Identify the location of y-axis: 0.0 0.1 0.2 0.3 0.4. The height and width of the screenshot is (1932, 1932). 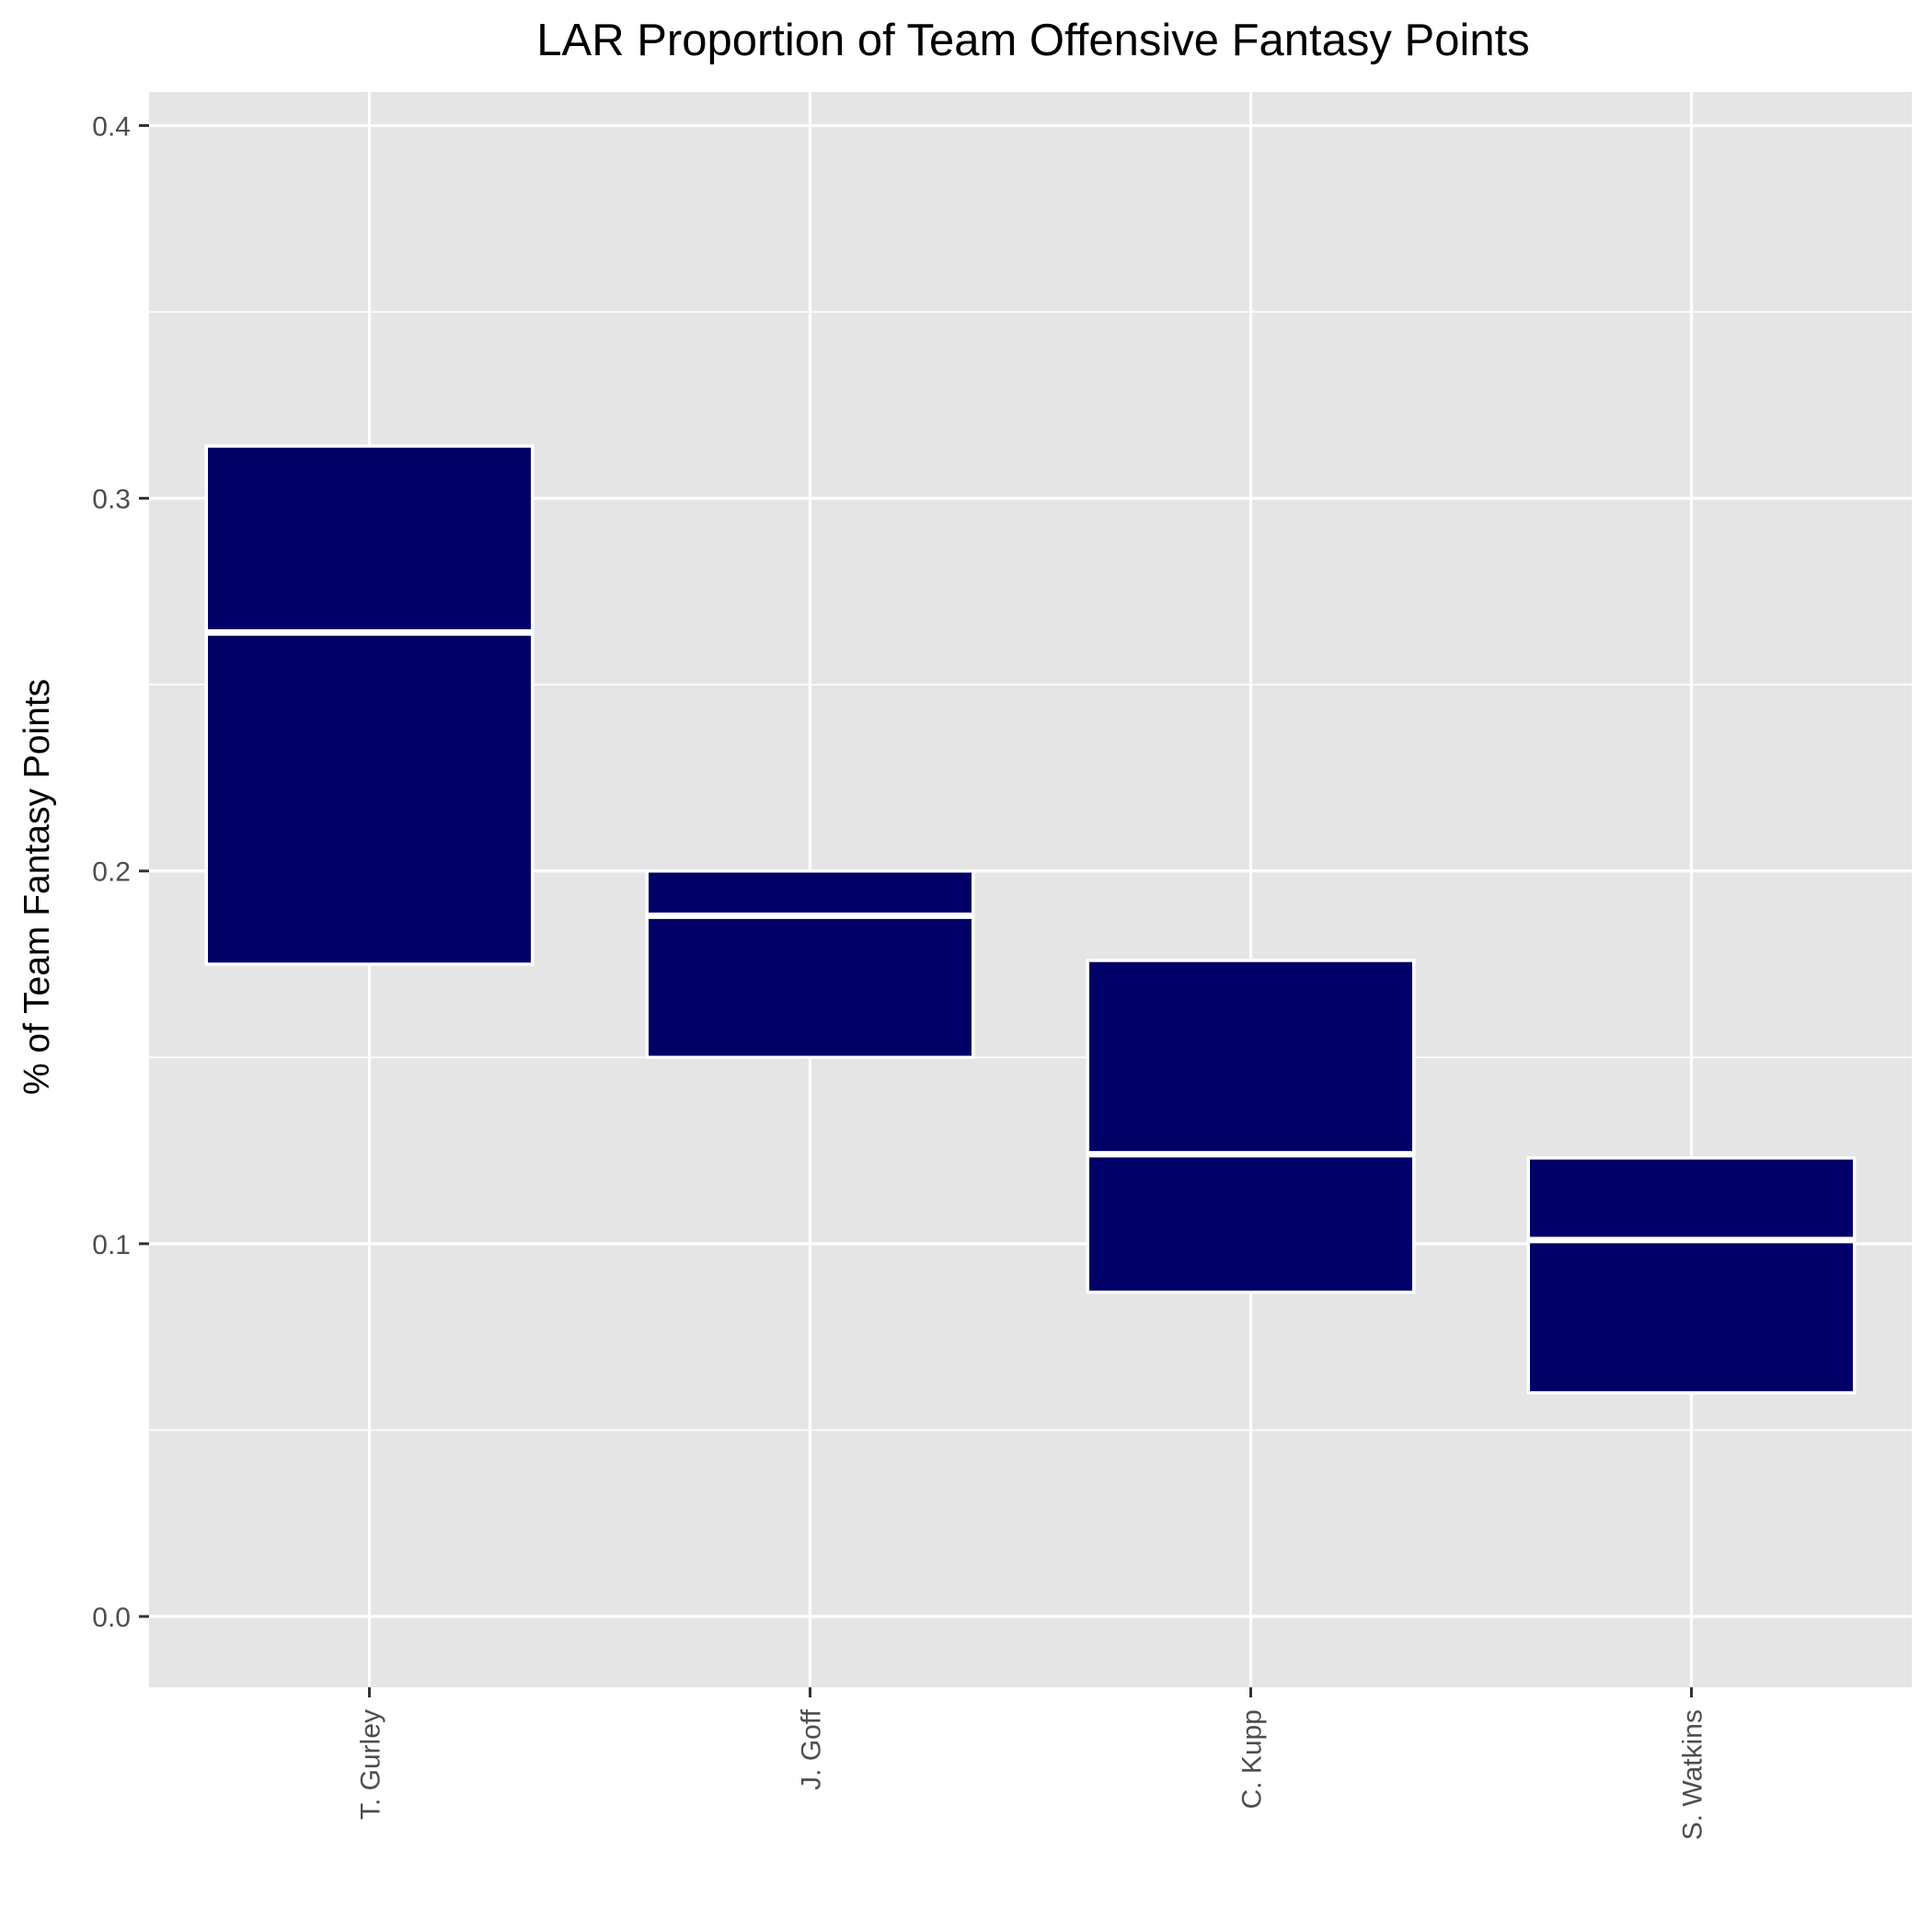
(120, 872).